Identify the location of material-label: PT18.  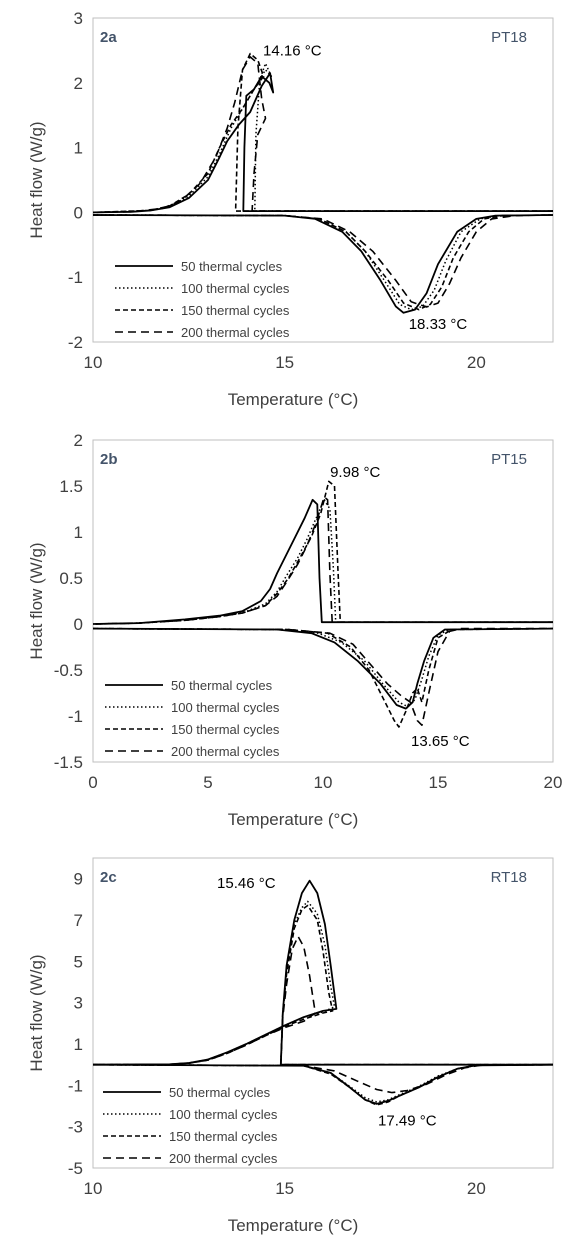
(509, 37).